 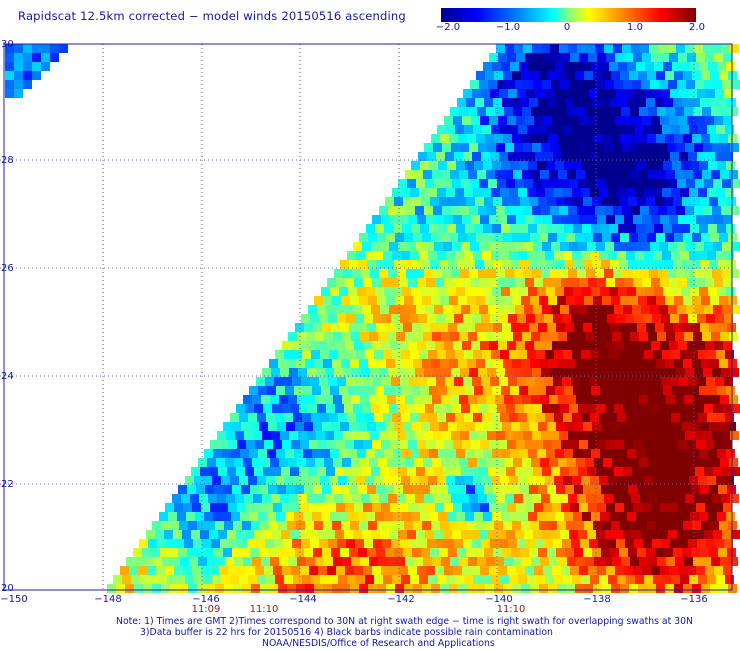 What do you see at coordinates (107, 599) in the screenshot?
I see `lon-label-148: −148` at bounding box center [107, 599].